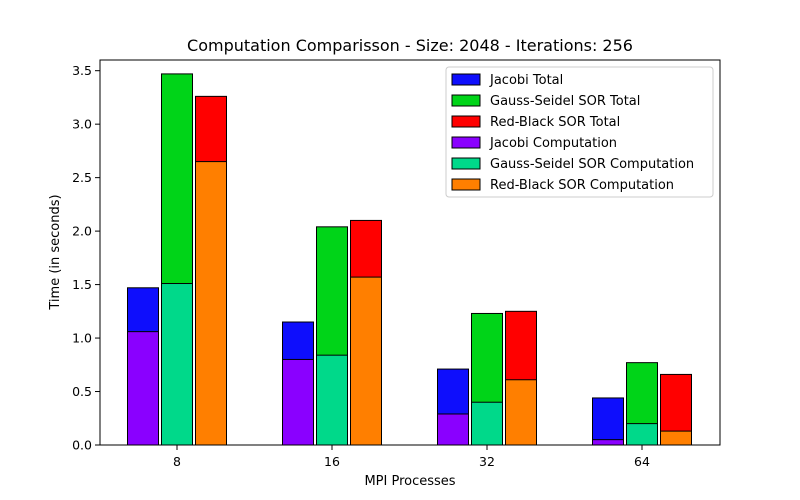 The image size is (800, 500). I want to click on x-tick-label: 8, so click(177, 461).